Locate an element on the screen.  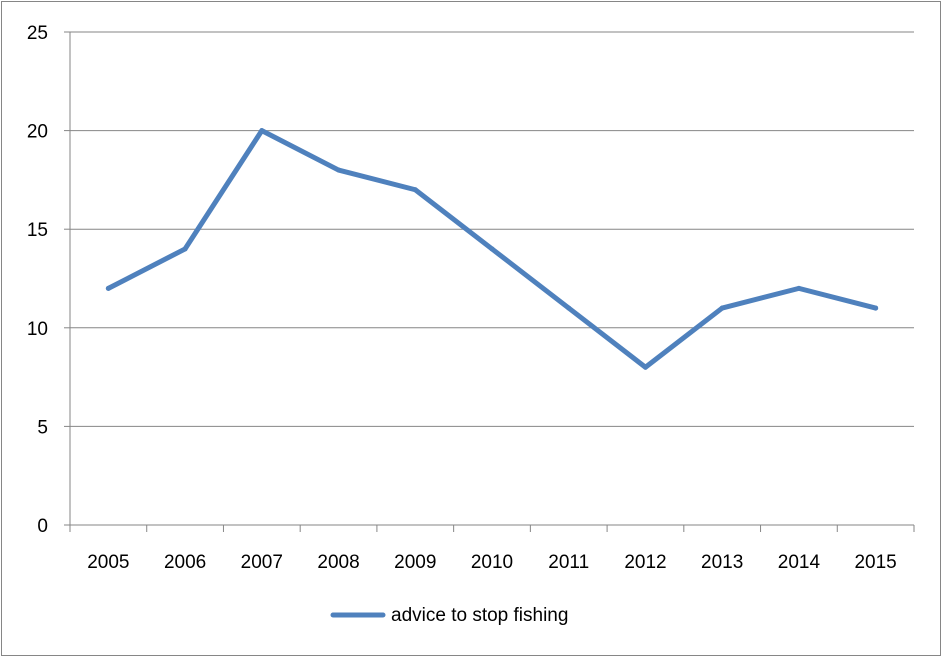
x-tick-label: 2015 is located at coordinates (875, 562).